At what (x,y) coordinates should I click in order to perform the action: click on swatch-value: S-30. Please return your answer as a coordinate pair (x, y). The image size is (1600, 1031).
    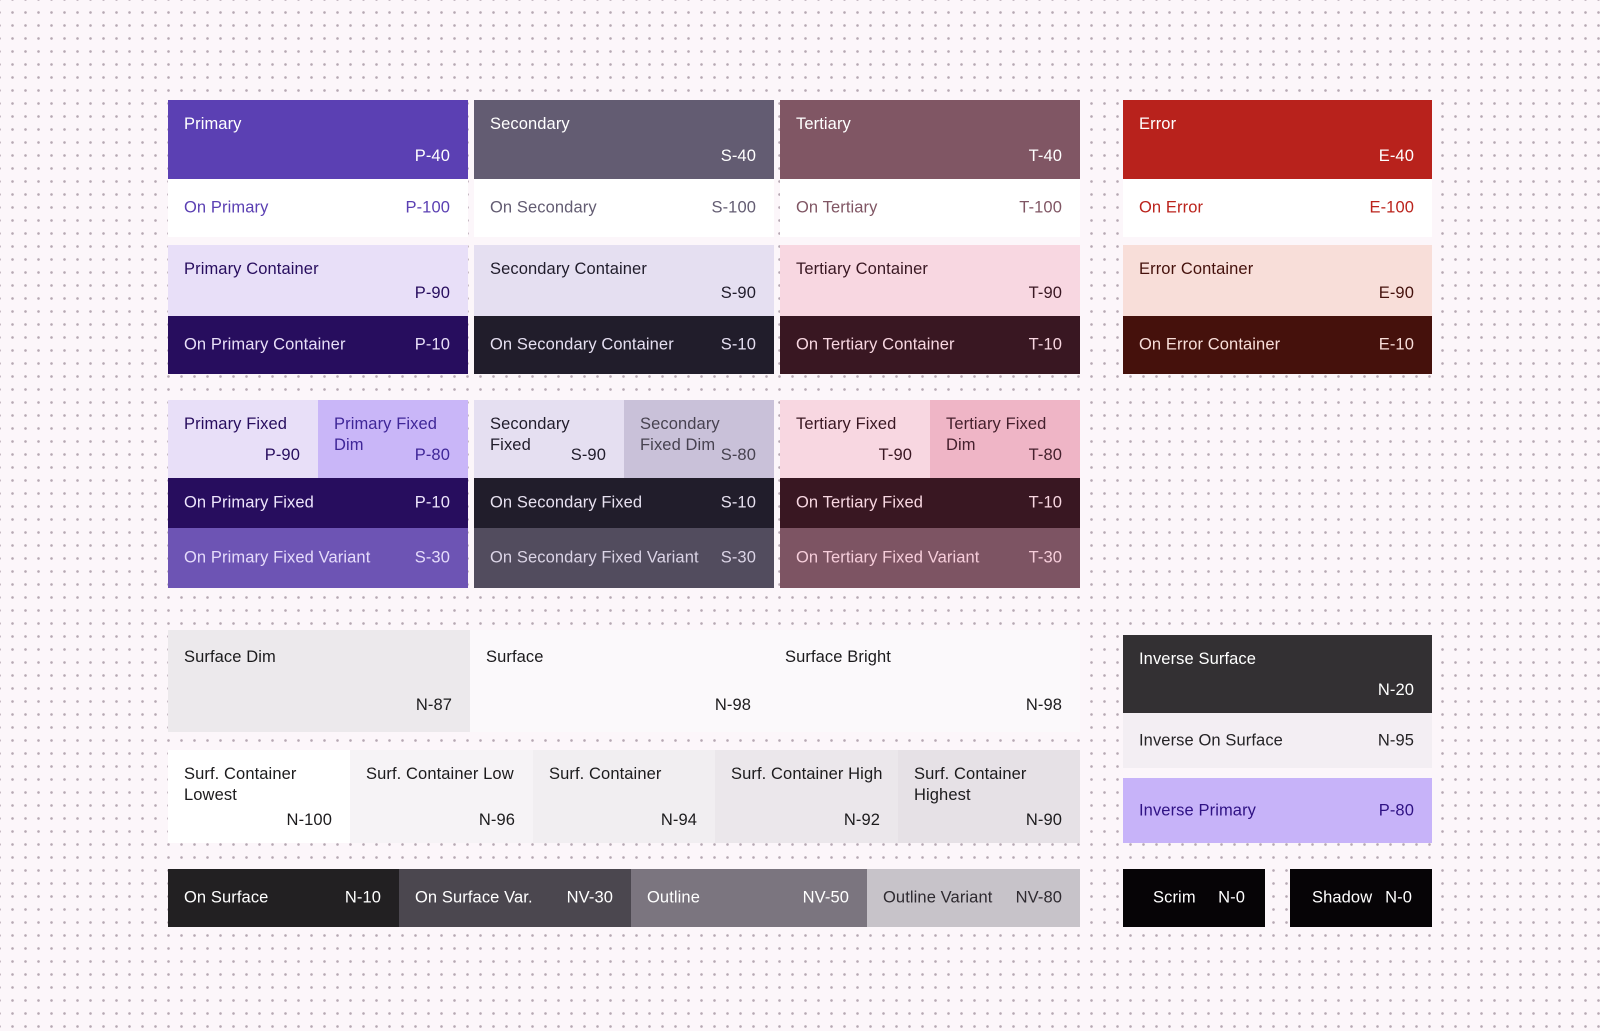
    Looking at the image, I should click on (432, 557).